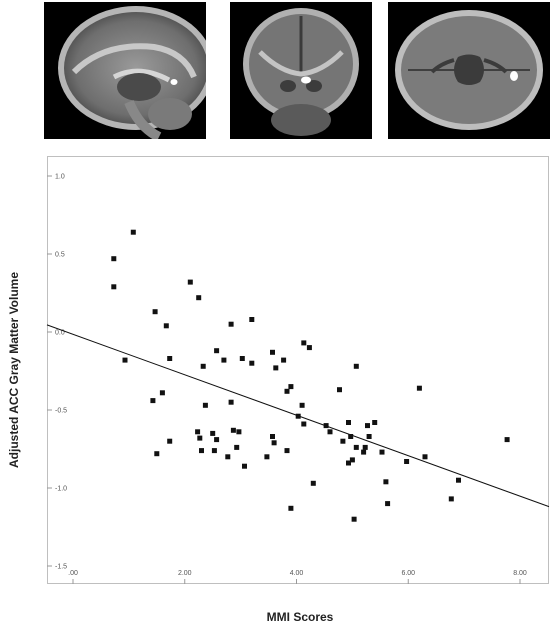  Describe the element at coordinates (61, 567) in the screenshot. I see `y-tick-label: -1.5` at that location.